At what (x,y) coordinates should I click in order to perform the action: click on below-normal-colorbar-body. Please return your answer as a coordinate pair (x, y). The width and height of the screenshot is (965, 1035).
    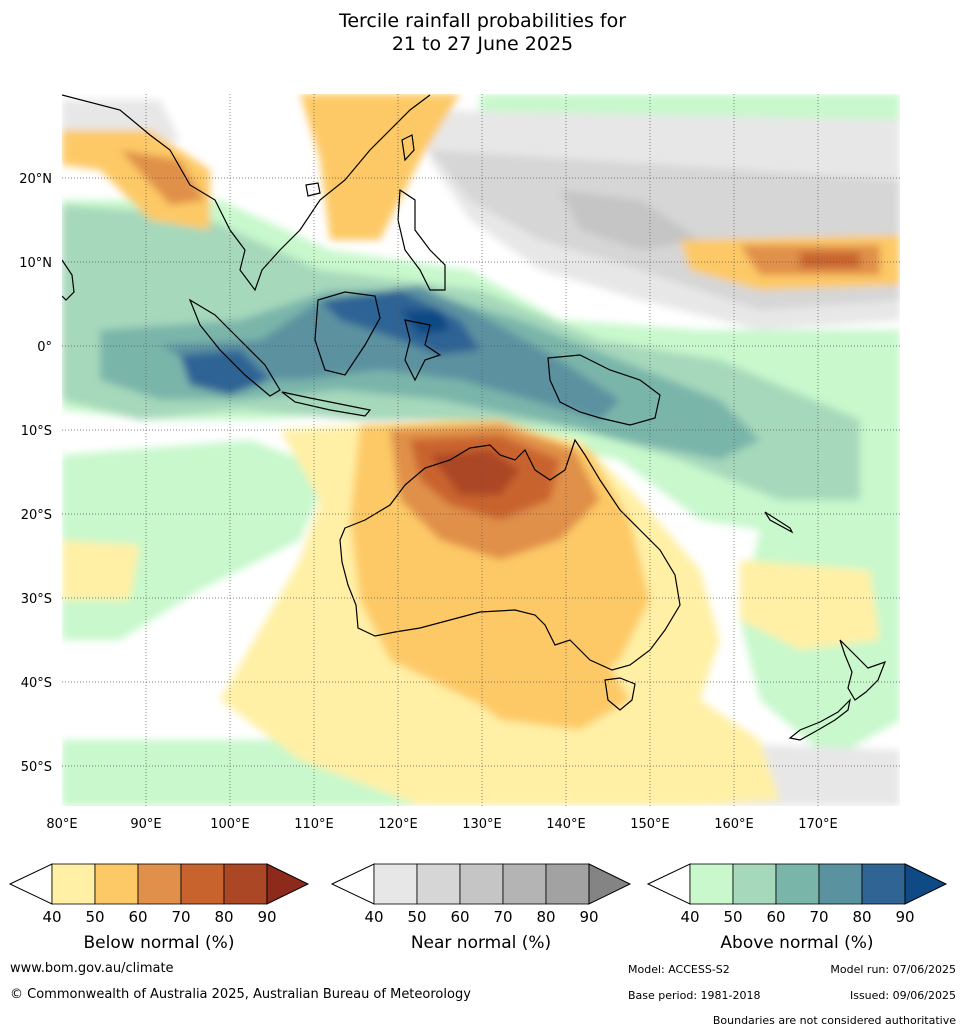
    Looking at the image, I should click on (159, 884).